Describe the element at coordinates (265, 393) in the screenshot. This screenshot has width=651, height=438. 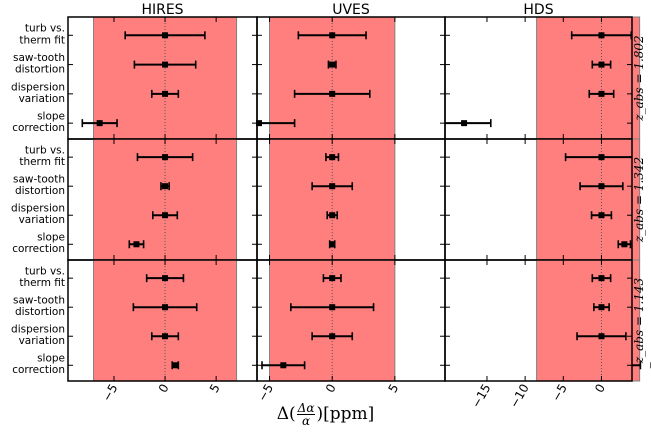
I see `x-tick-label-c2: −5` at that location.